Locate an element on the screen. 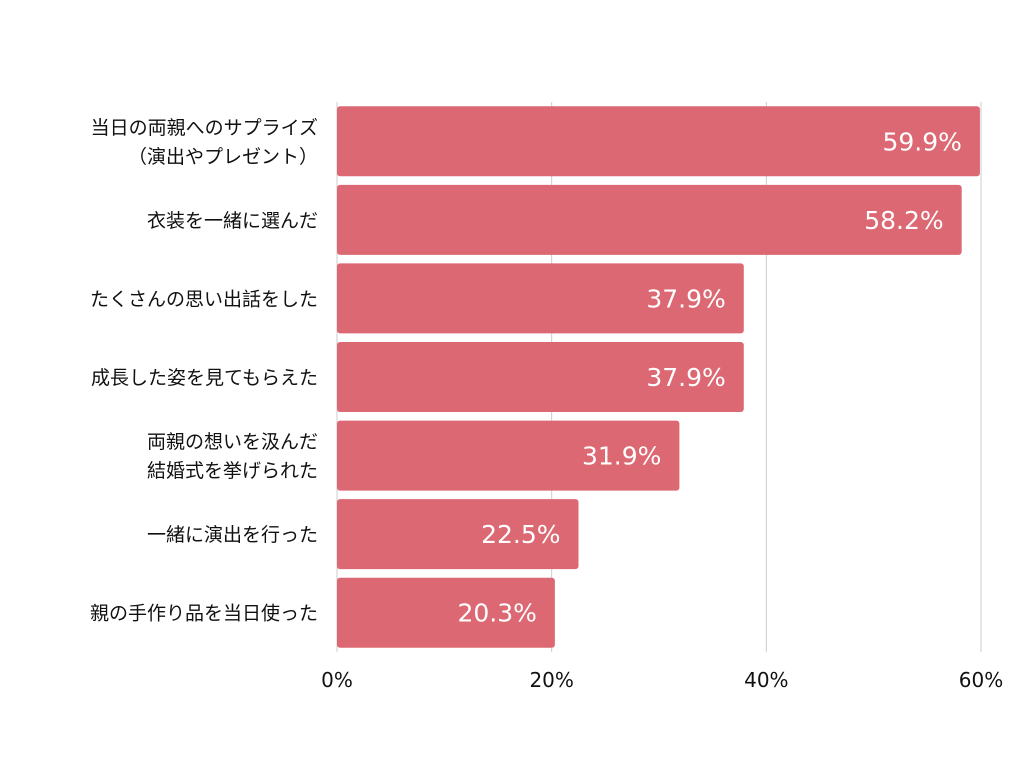 The height and width of the screenshot is (768, 1024). x-tick-label: 40% is located at coordinates (766, 680).